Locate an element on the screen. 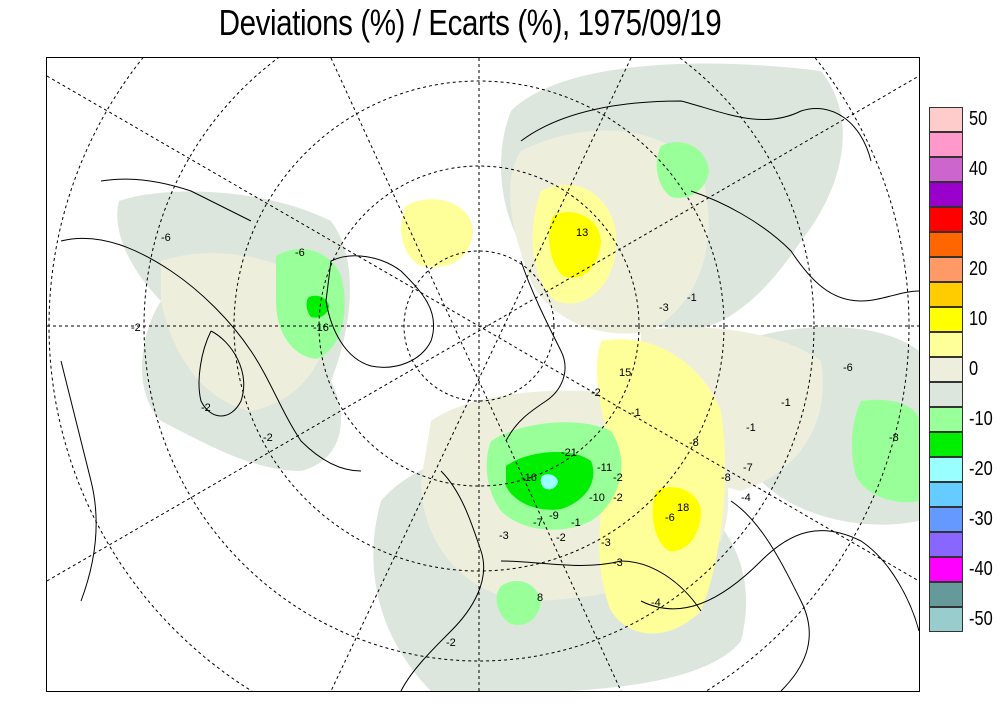 The image size is (1000, 726). coast-med is located at coordinates (601, 586).